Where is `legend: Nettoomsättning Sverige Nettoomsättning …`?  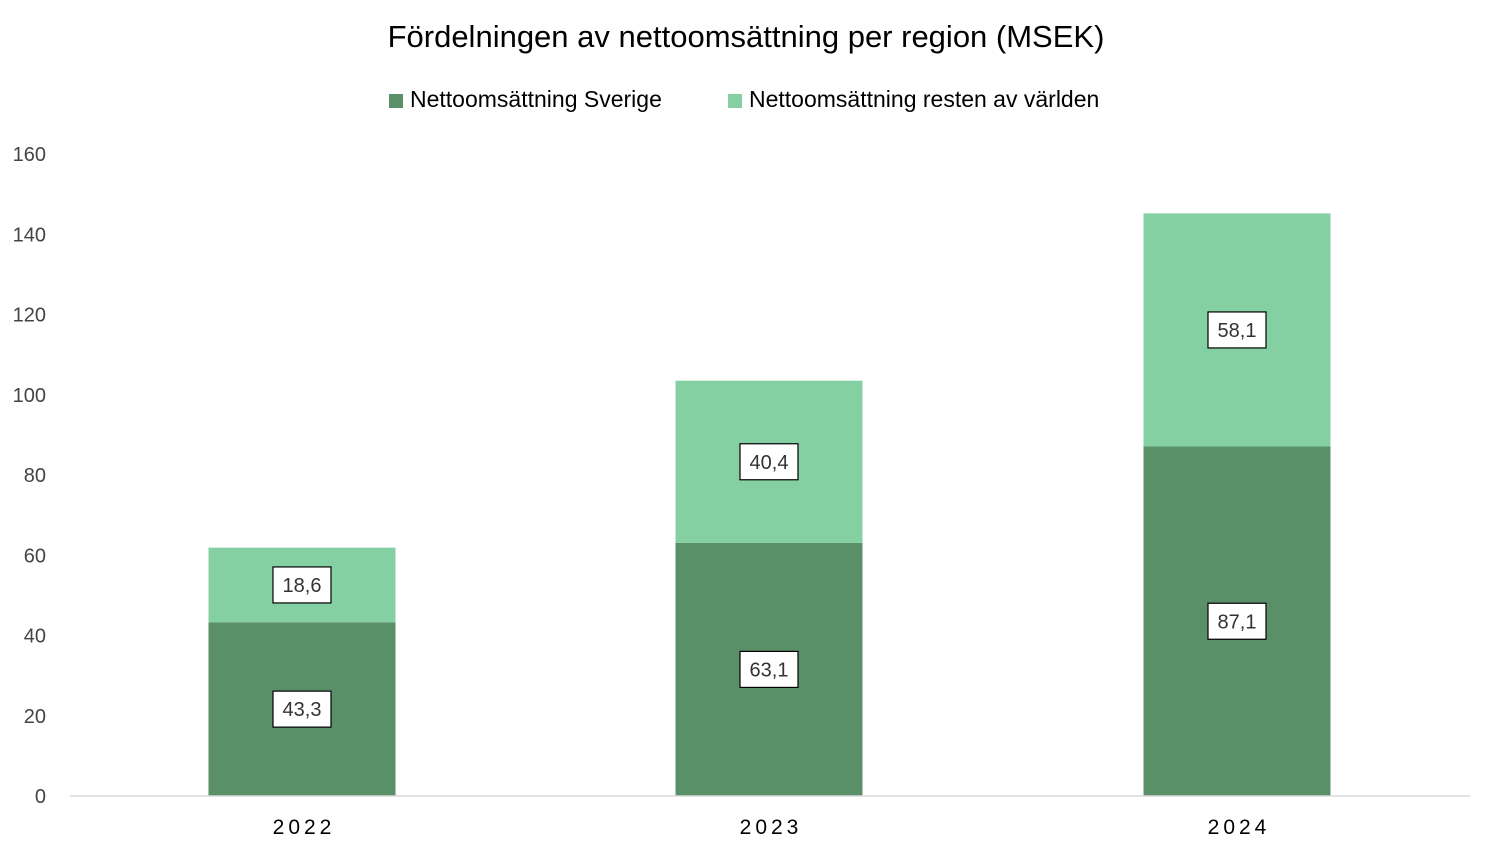
legend: Nettoomsättning Sverige Nettoomsättning … is located at coordinates (744, 99).